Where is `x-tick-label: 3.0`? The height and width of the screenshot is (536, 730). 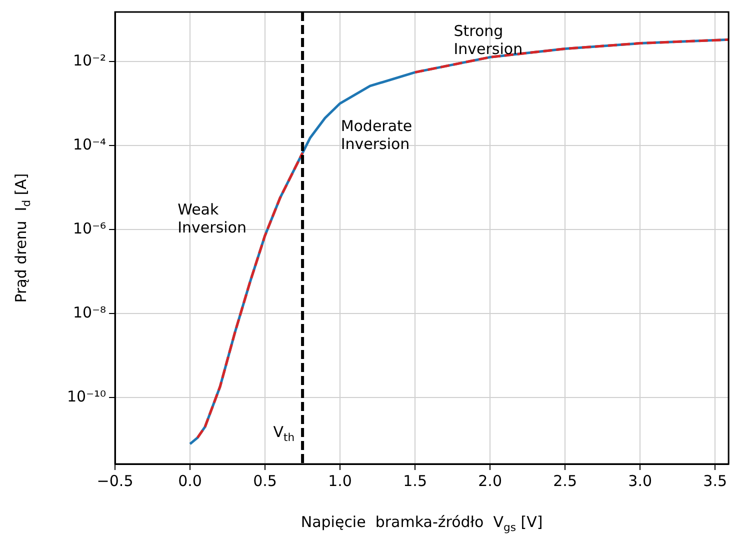 x-tick-label: 3.0 is located at coordinates (640, 481).